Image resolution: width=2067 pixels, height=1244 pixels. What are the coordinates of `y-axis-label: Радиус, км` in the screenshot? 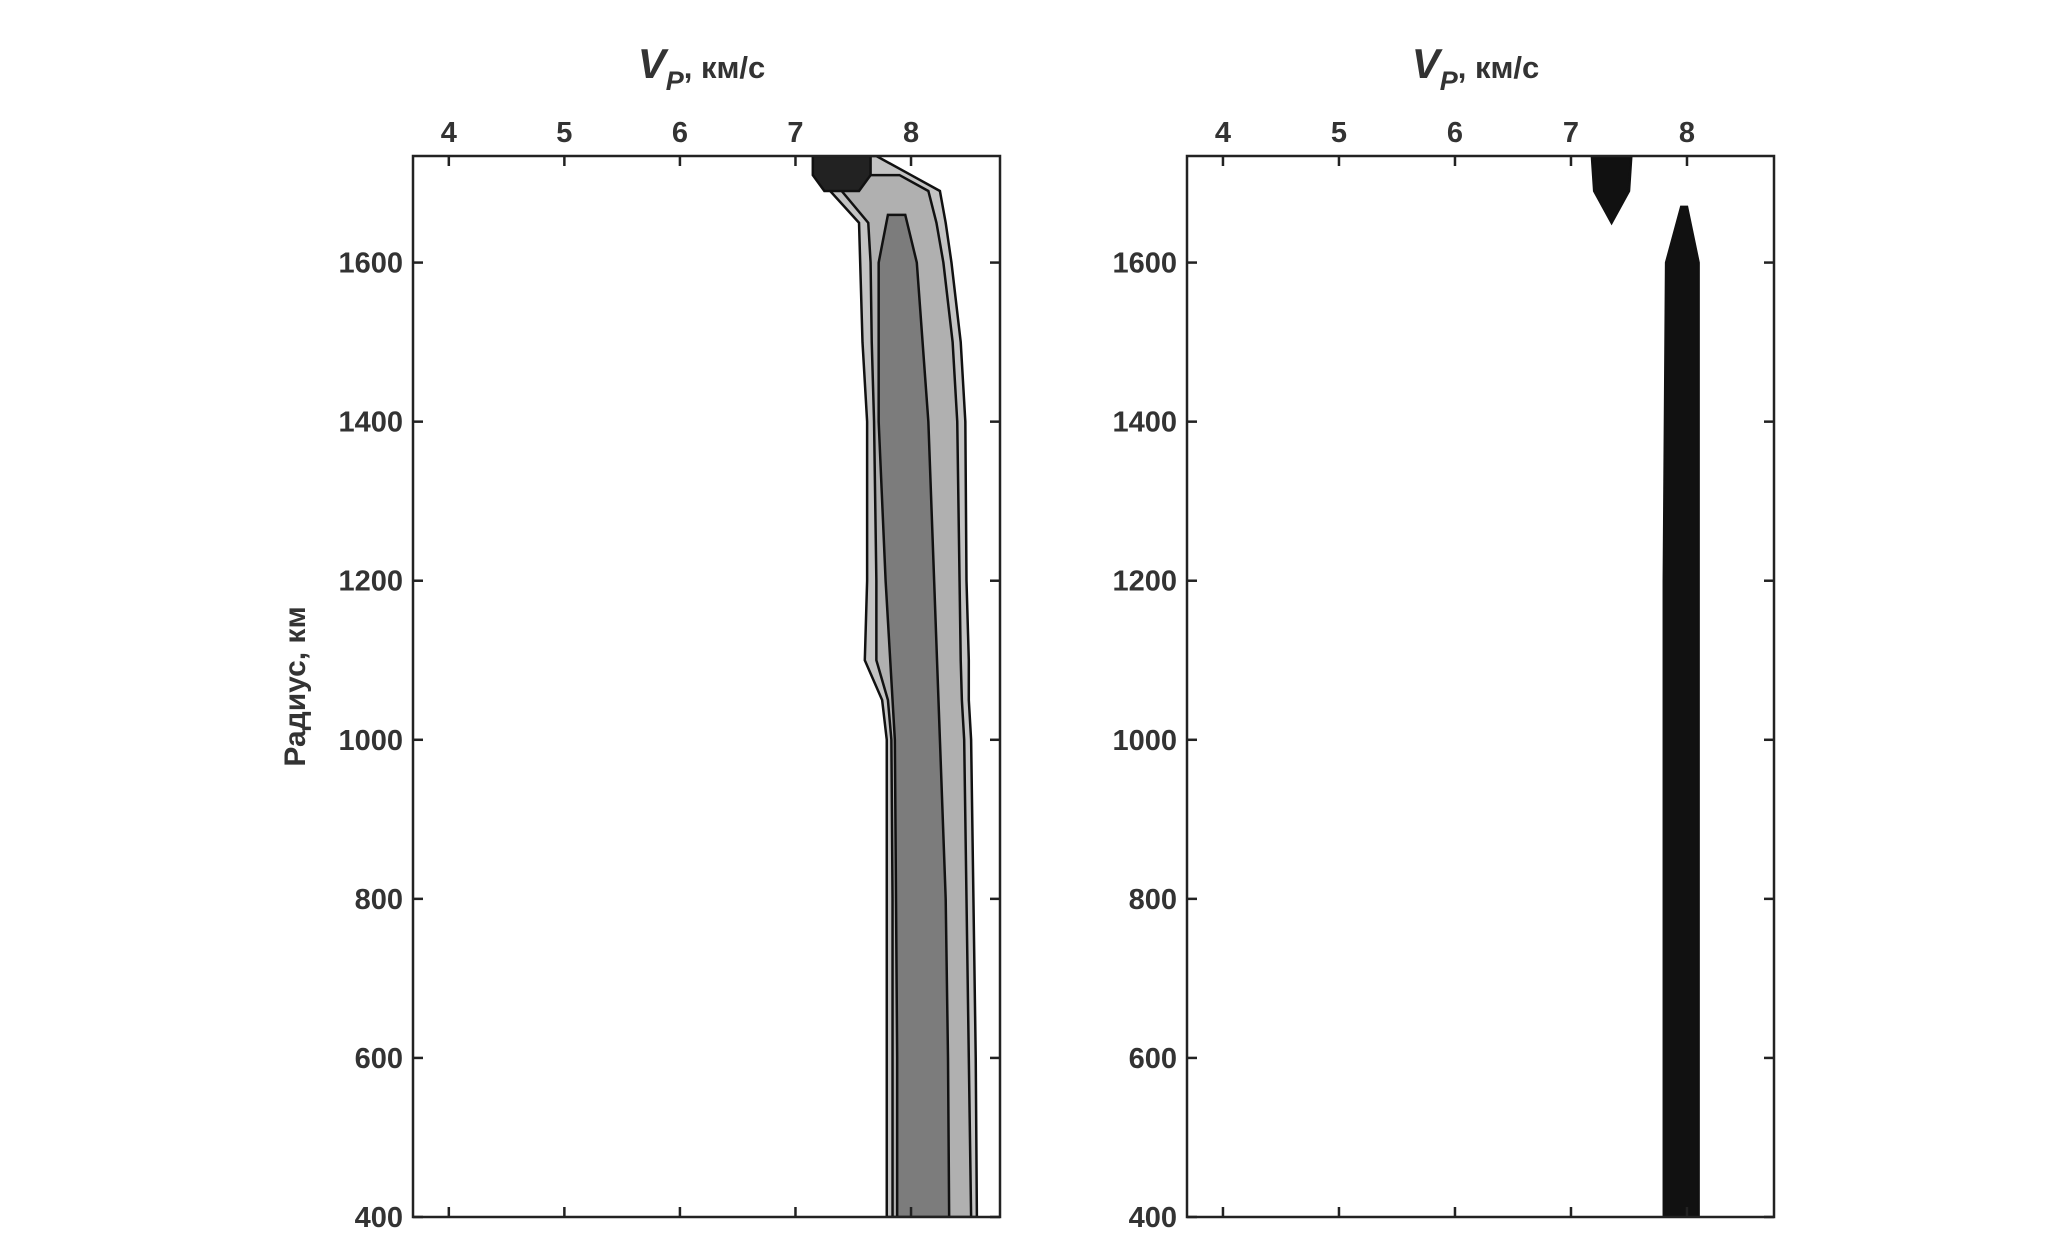 It's located at (295, 686).